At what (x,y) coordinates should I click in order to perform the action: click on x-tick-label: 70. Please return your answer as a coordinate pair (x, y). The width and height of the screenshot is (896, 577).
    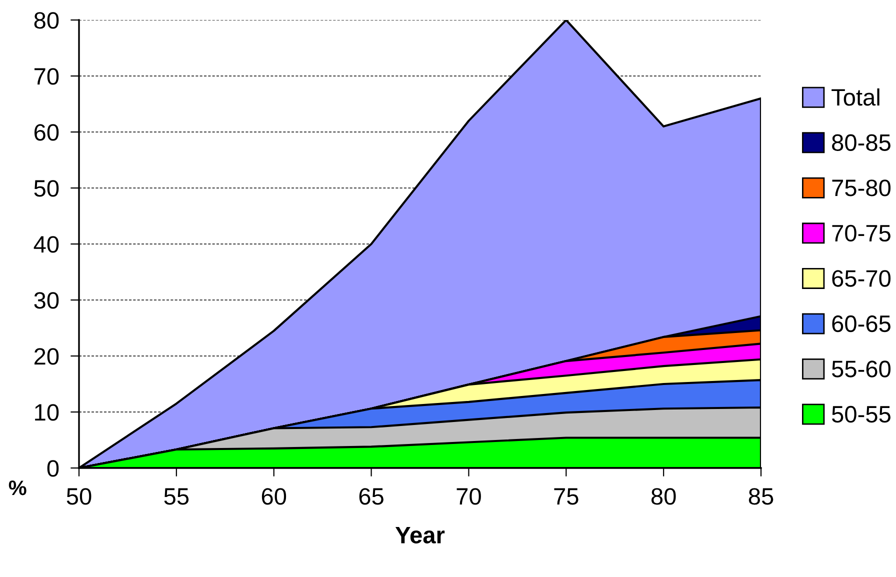
    Looking at the image, I should click on (468, 496).